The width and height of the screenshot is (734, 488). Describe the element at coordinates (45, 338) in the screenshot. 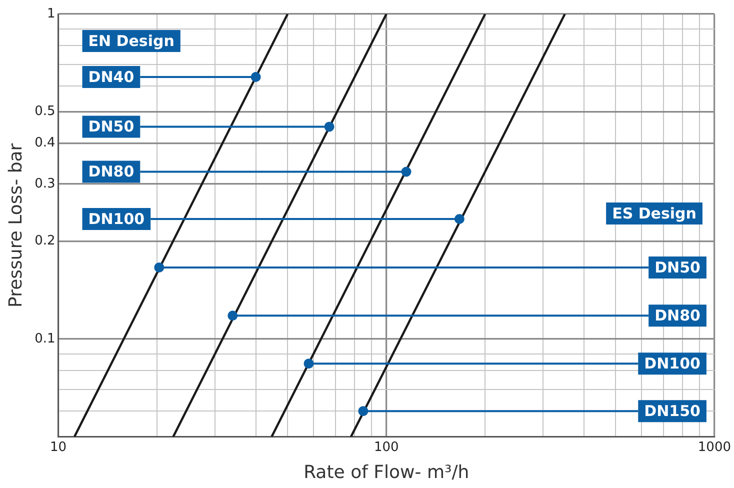

I see `y-tick-label: 0.1` at that location.